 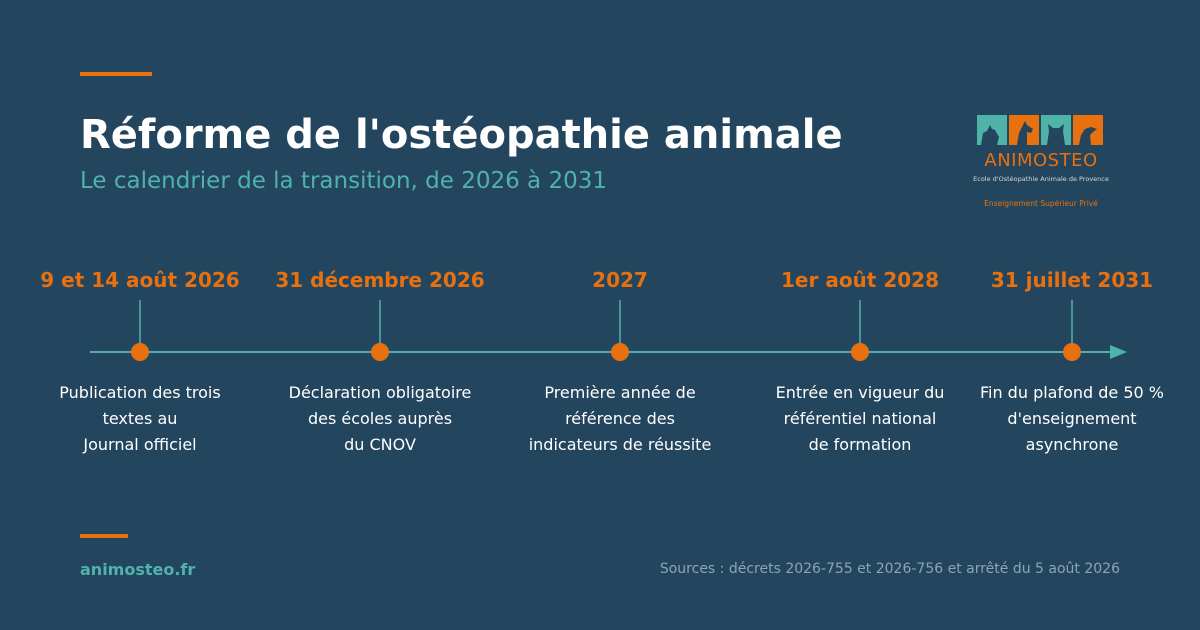 What do you see at coordinates (860, 444) in the screenshot?
I see `milestone-description-line: de formation` at bounding box center [860, 444].